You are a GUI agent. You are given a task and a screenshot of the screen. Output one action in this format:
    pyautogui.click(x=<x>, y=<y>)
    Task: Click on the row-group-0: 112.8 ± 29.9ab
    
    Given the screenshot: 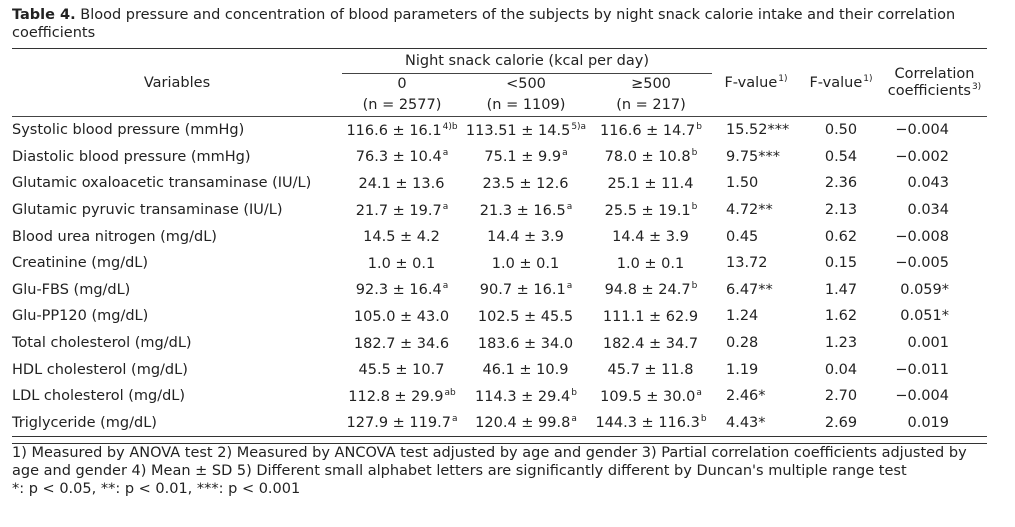 What is the action you would take?
    pyautogui.click(x=402, y=396)
    